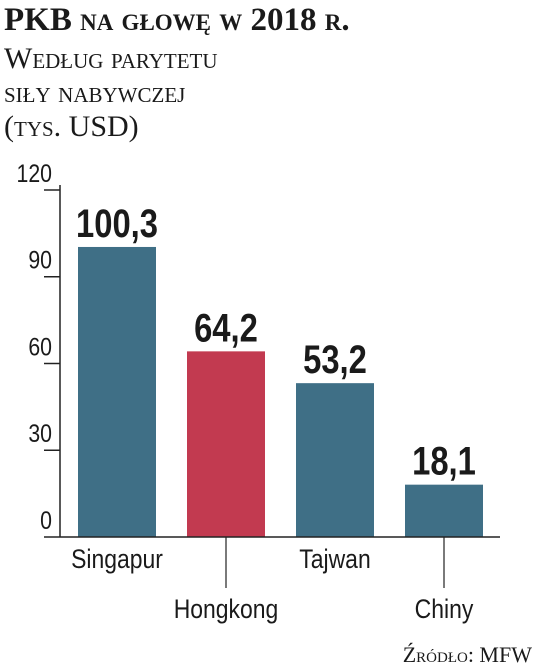  What do you see at coordinates (117, 559) in the screenshot?
I see `x-tick-label: Singapur` at bounding box center [117, 559].